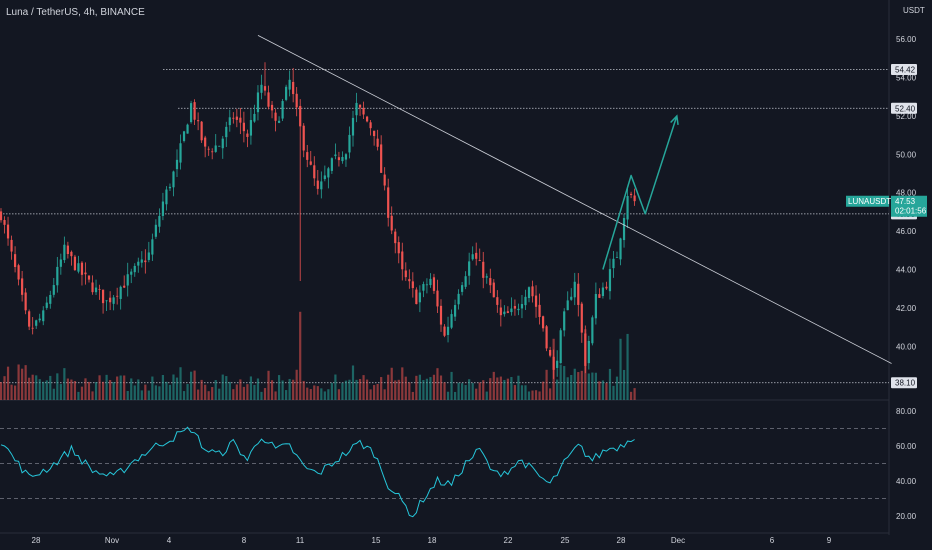  Describe the element at coordinates (904, 383) in the screenshot. I see `level-price-badge` at that location.